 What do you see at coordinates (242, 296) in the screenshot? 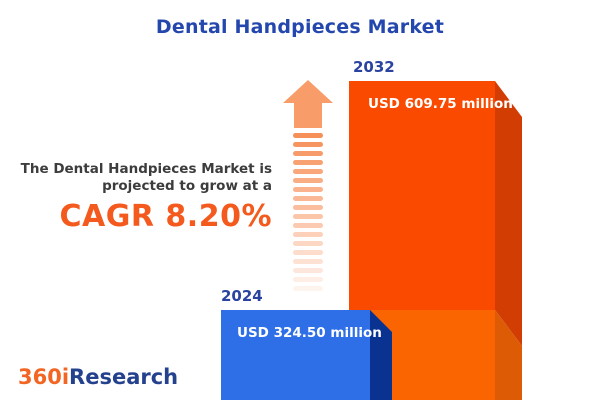
I see `bar-label-2024: 2024` at bounding box center [242, 296].